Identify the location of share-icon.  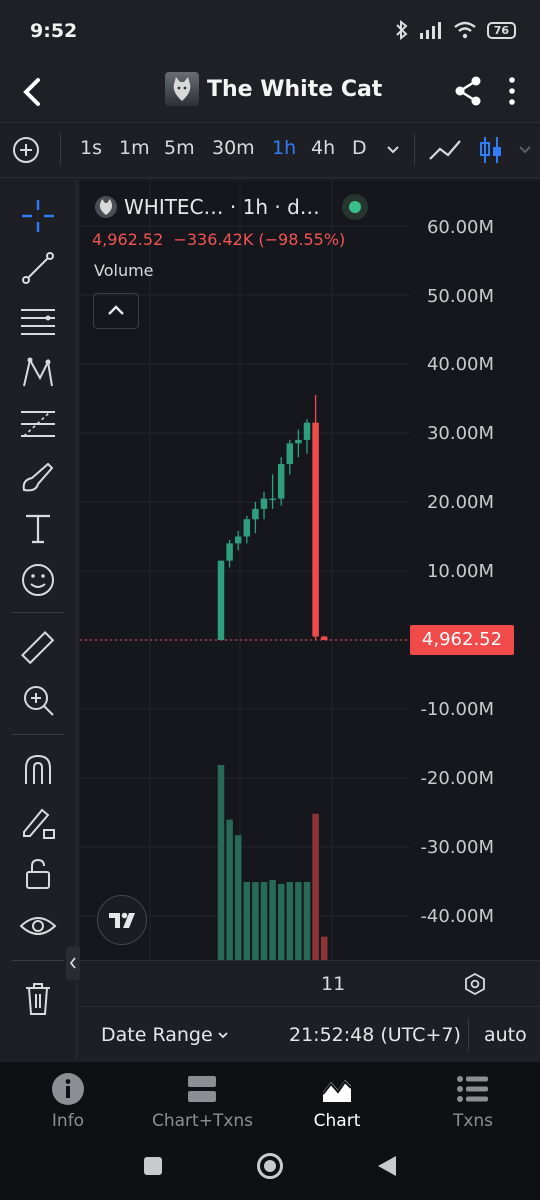
(468, 91).